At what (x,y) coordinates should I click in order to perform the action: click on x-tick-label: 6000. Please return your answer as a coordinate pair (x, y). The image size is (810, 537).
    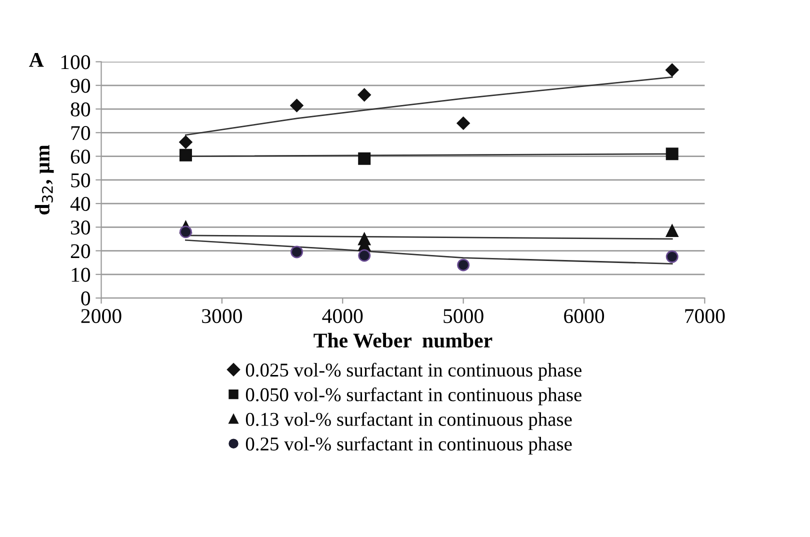
    Looking at the image, I should click on (584, 316).